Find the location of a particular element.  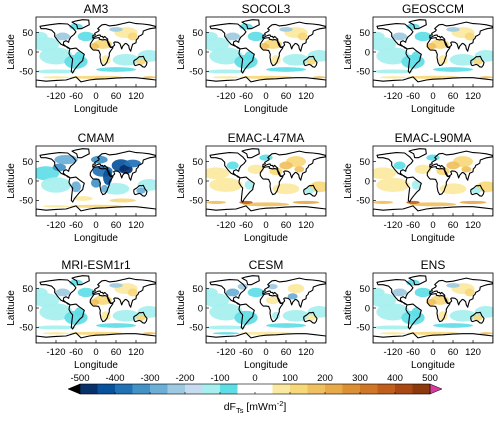

map-panel: CMAM 50 0 -50 -120 -60 0 60 120 Longitude Latitude is located at coordinates (81, 187).